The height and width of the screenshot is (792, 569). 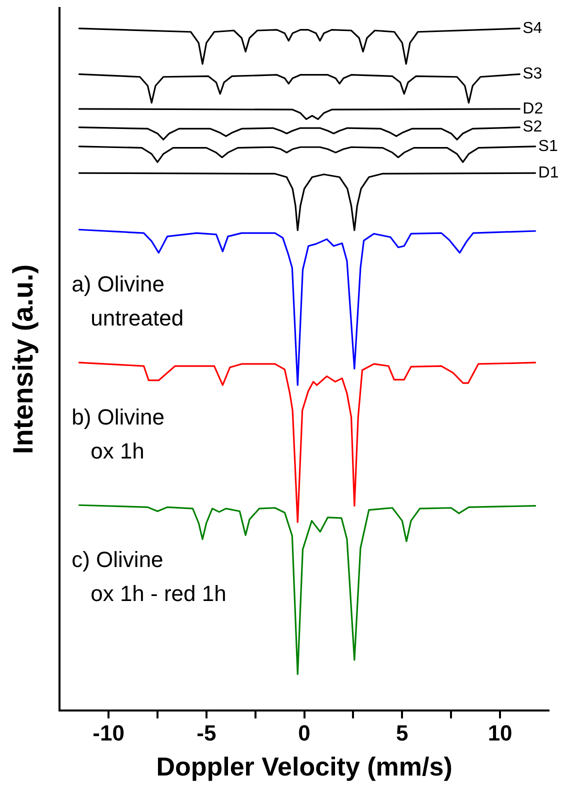 What do you see at coordinates (500, 733) in the screenshot?
I see `x-tick-label: 10` at bounding box center [500, 733].